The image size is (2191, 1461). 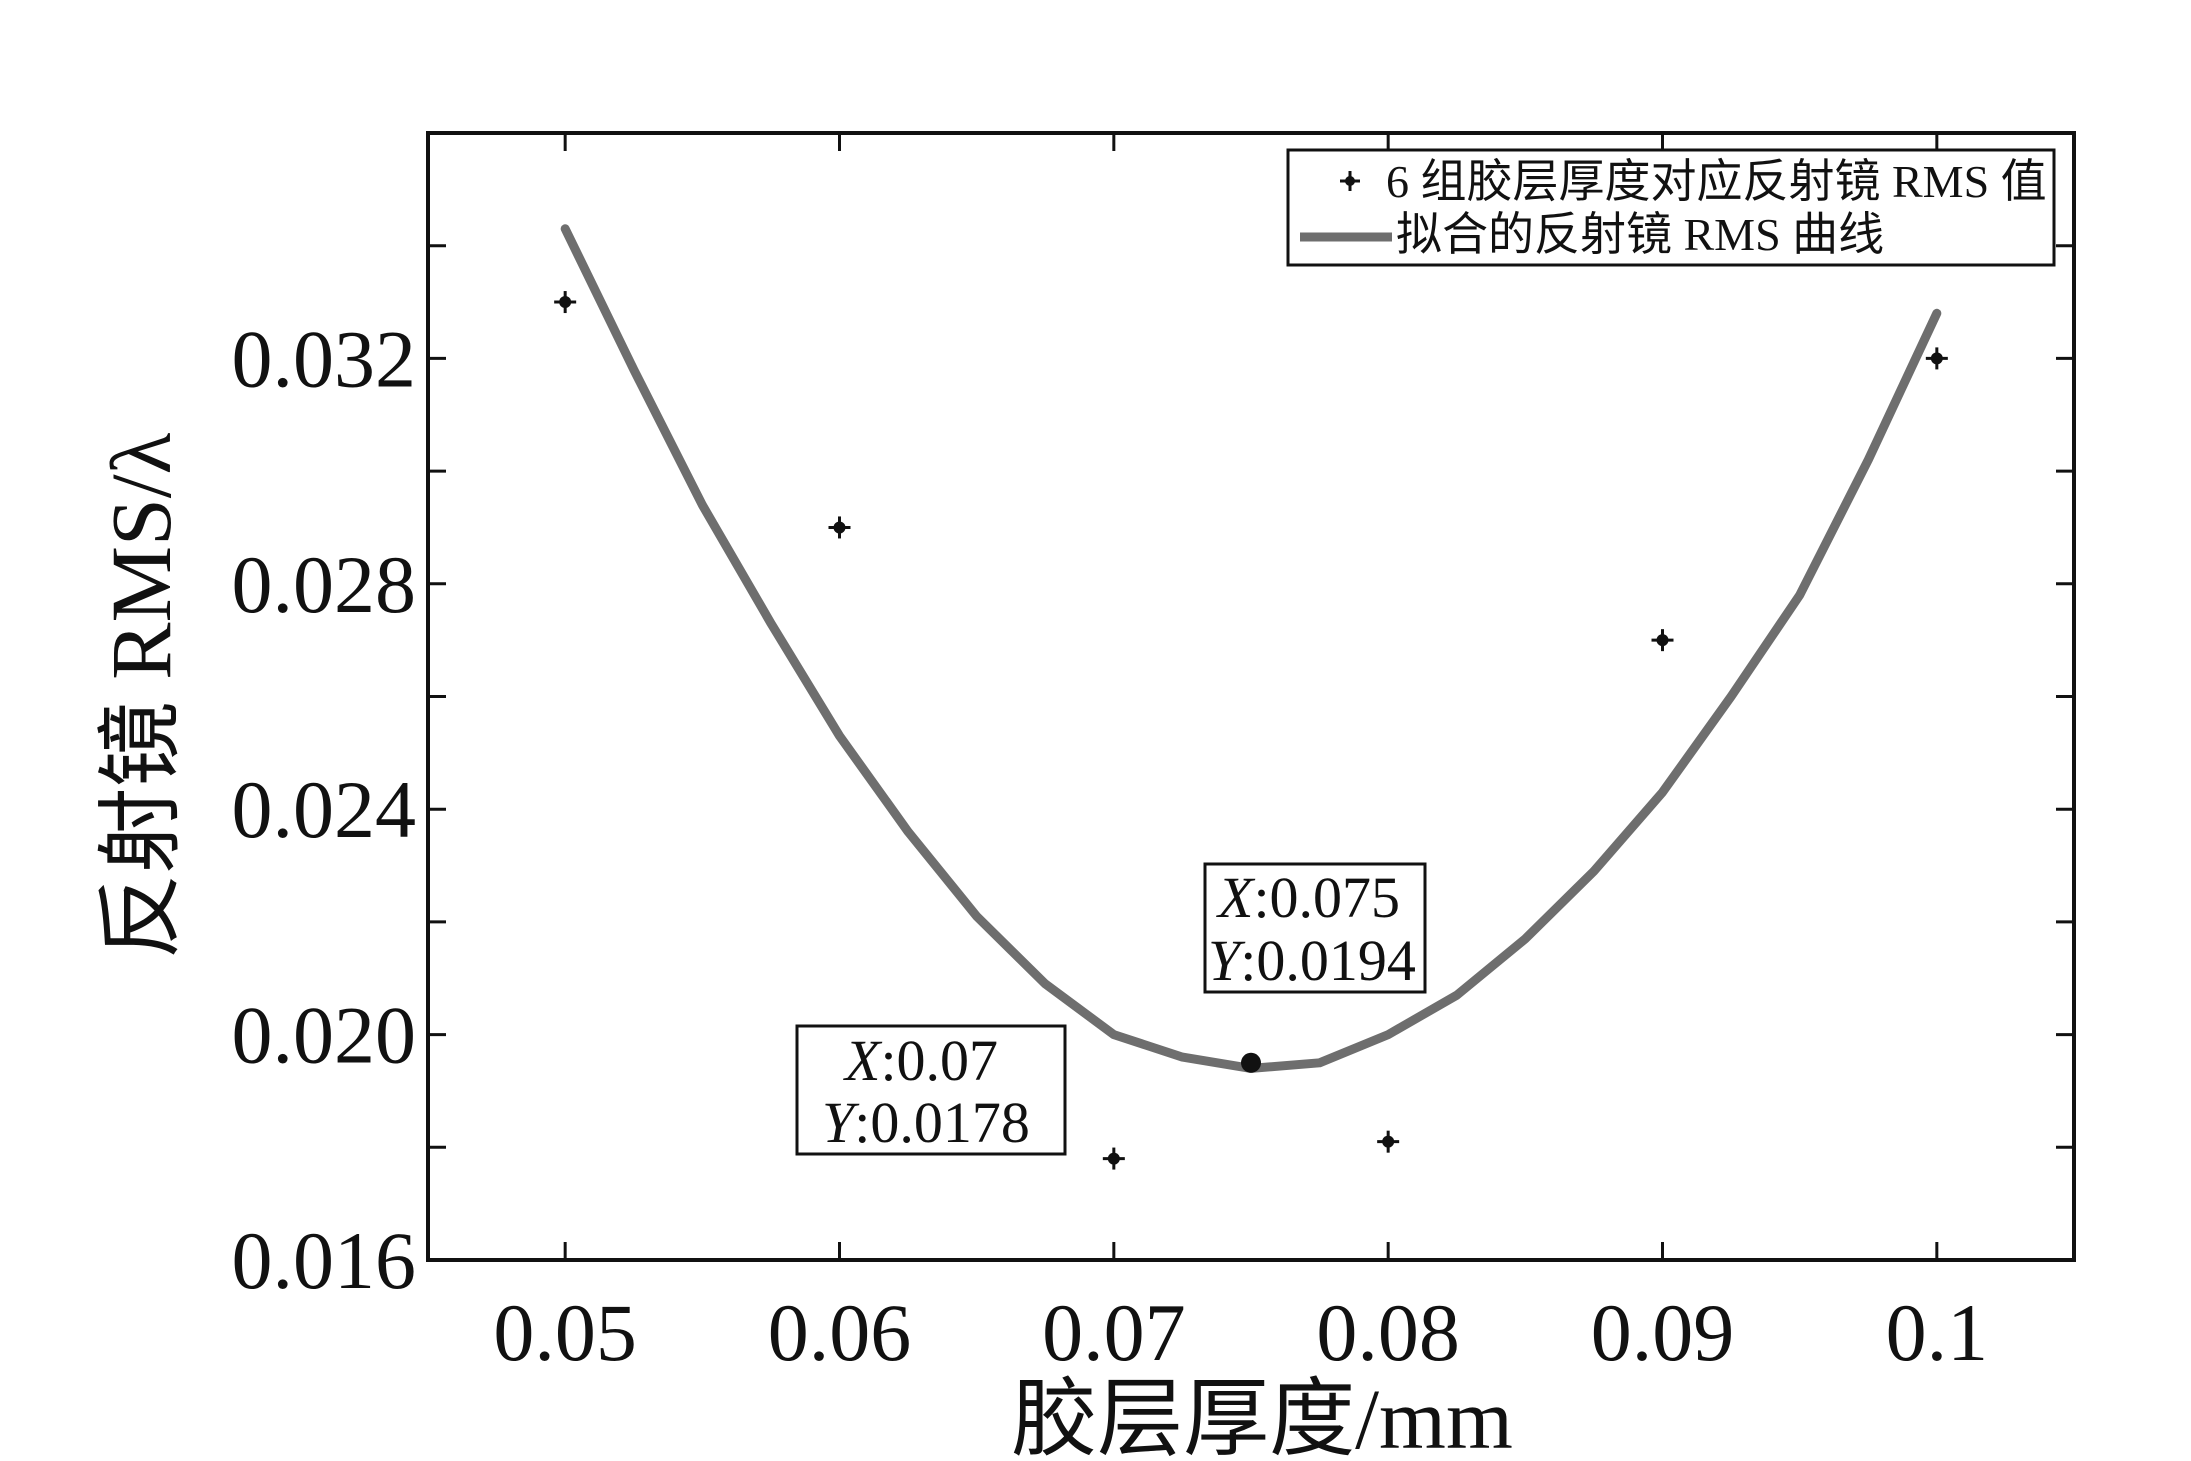 I want to click on y-tick-label-2: 0.024, so click(x=324, y=809).